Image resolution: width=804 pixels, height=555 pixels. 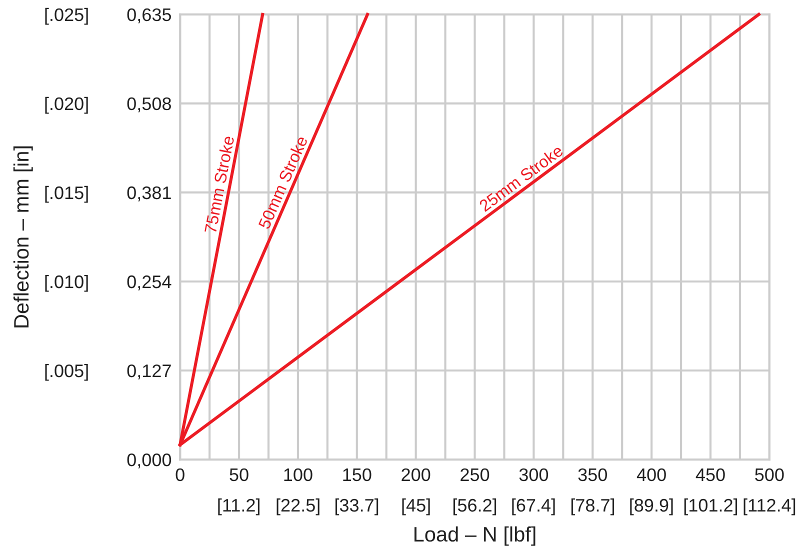 What do you see at coordinates (475, 475) in the screenshot?
I see `x-tick-label: 250` at bounding box center [475, 475].